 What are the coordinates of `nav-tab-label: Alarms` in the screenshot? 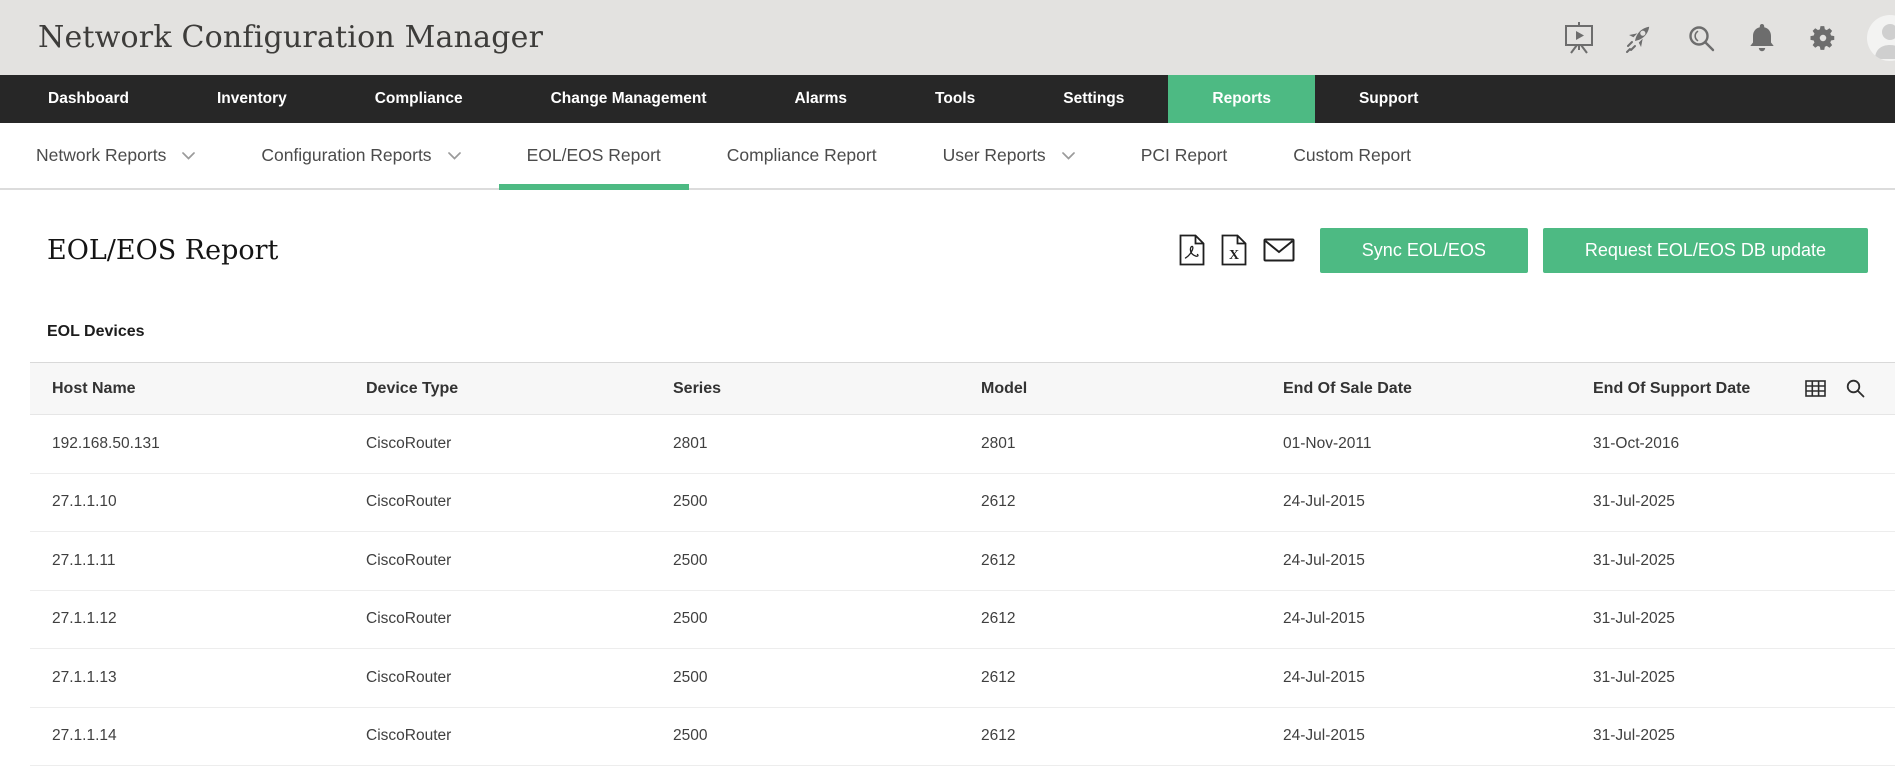 It's located at (821, 98).